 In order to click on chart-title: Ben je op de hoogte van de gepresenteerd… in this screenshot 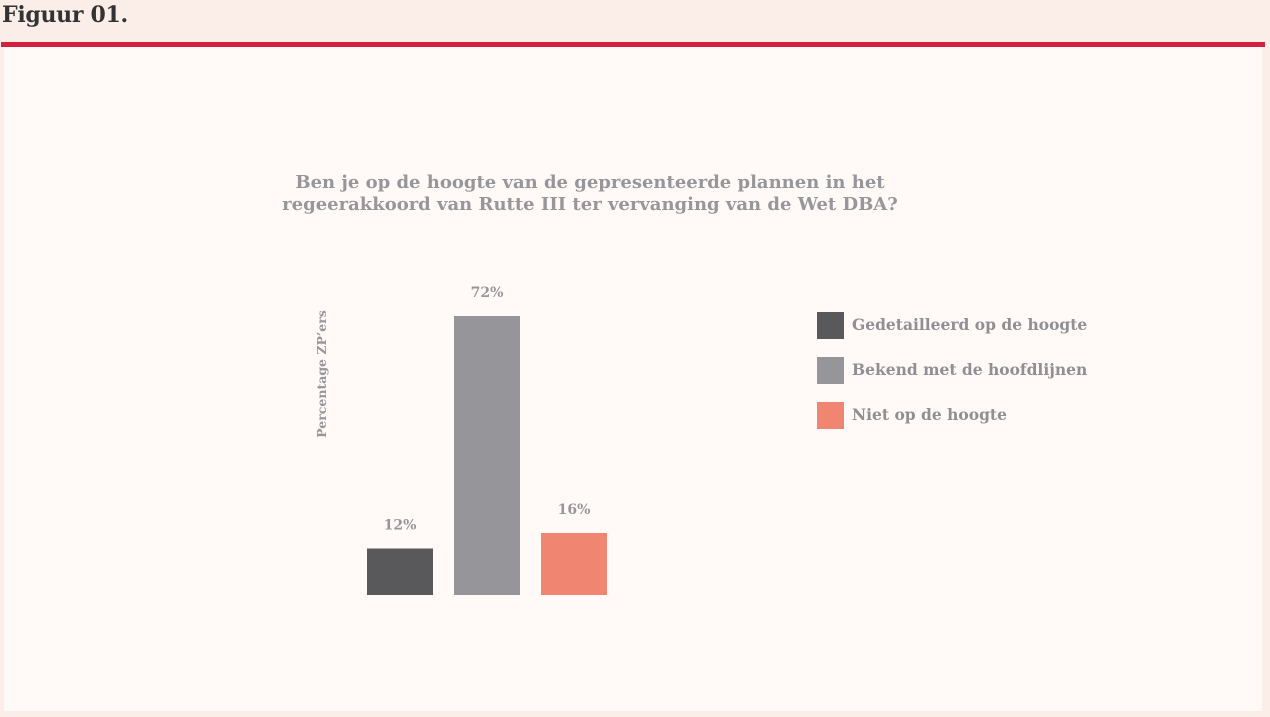, I will do `click(590, 194)`.